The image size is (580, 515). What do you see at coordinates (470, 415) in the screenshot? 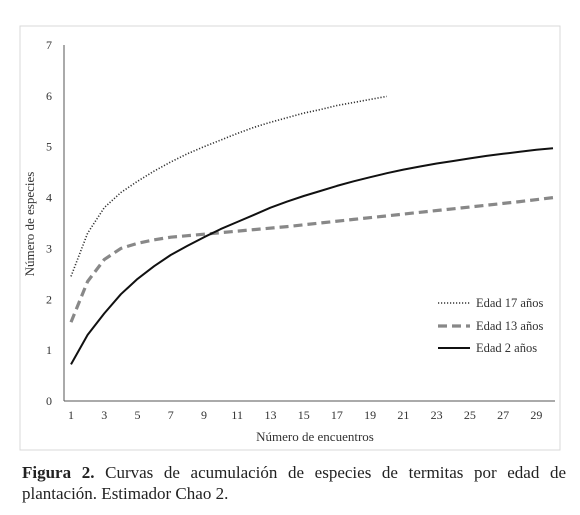
I see `x-tick-label: 25` at bounding box center [470, 415].